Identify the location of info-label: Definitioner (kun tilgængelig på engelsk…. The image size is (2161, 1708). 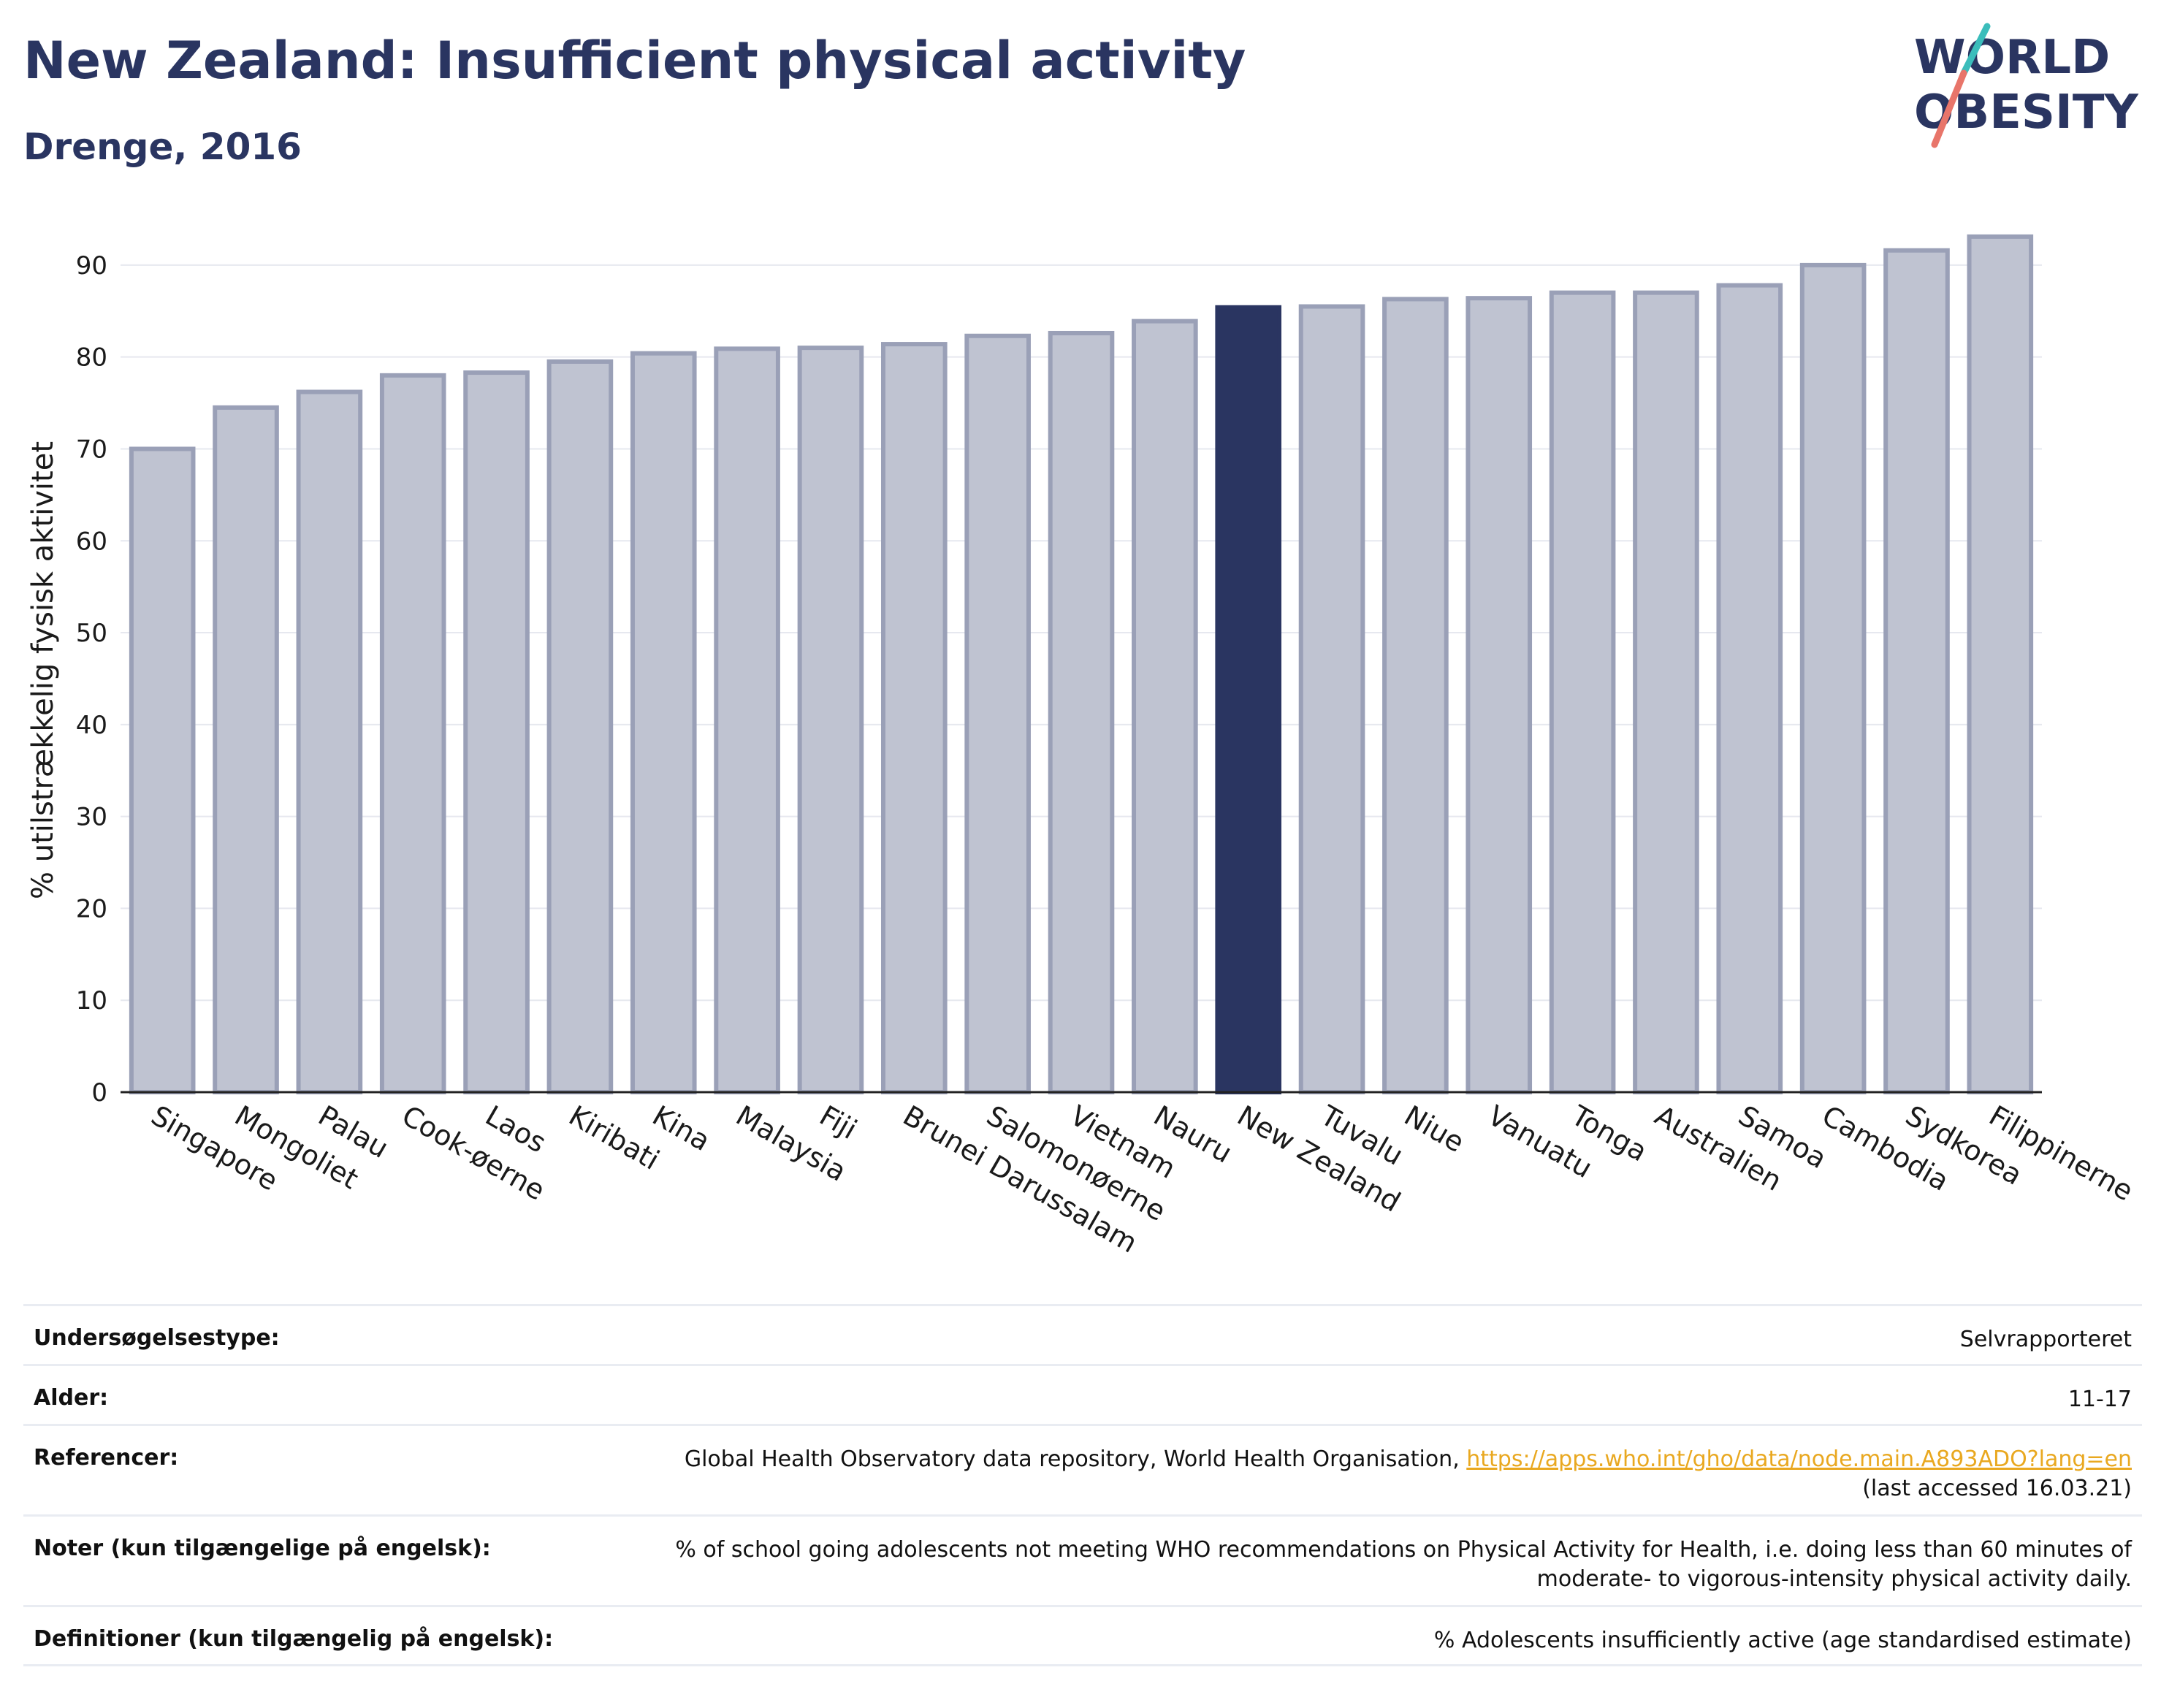
(294, 1639).